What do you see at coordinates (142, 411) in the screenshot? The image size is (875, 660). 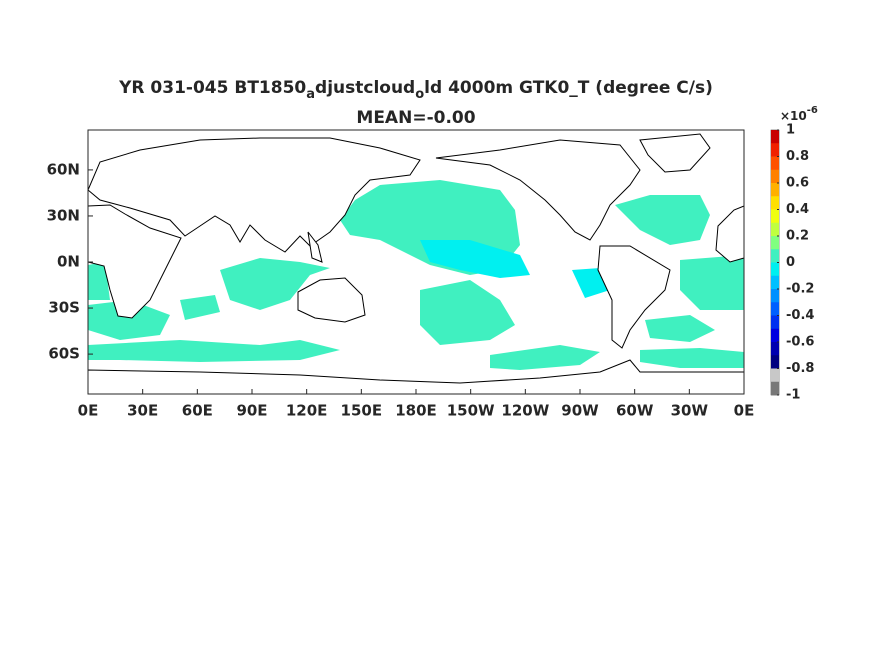 I see `x-tick-label: 30E` at bounding box center [142, 411].